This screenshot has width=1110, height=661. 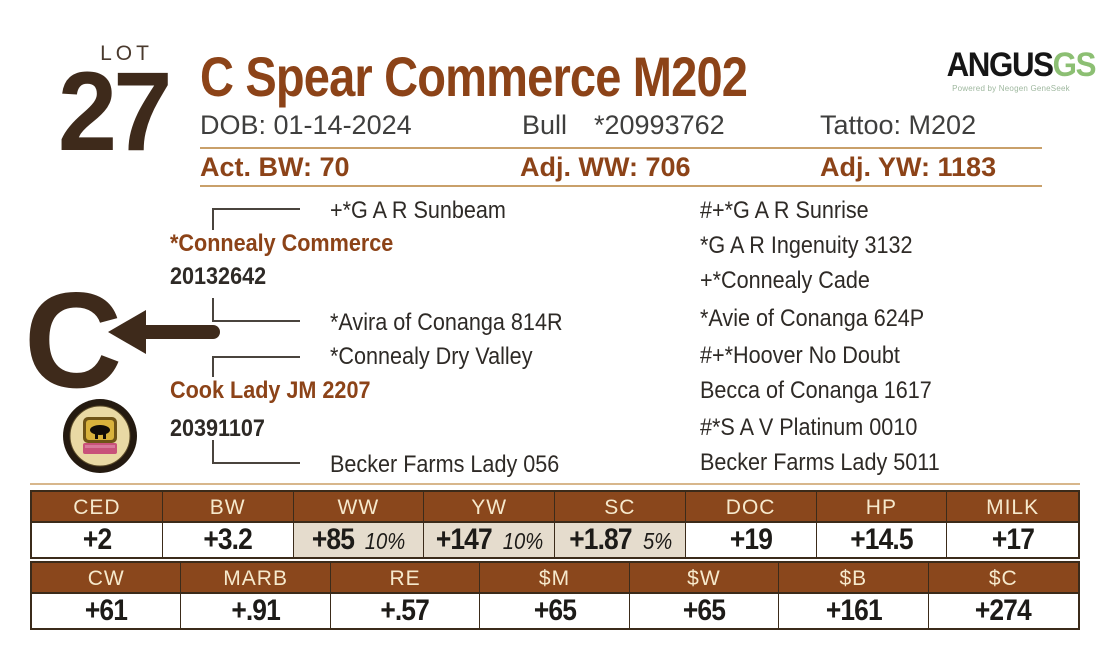 I want to click on epd-value-doc: +19, so click(x=751, y=540).